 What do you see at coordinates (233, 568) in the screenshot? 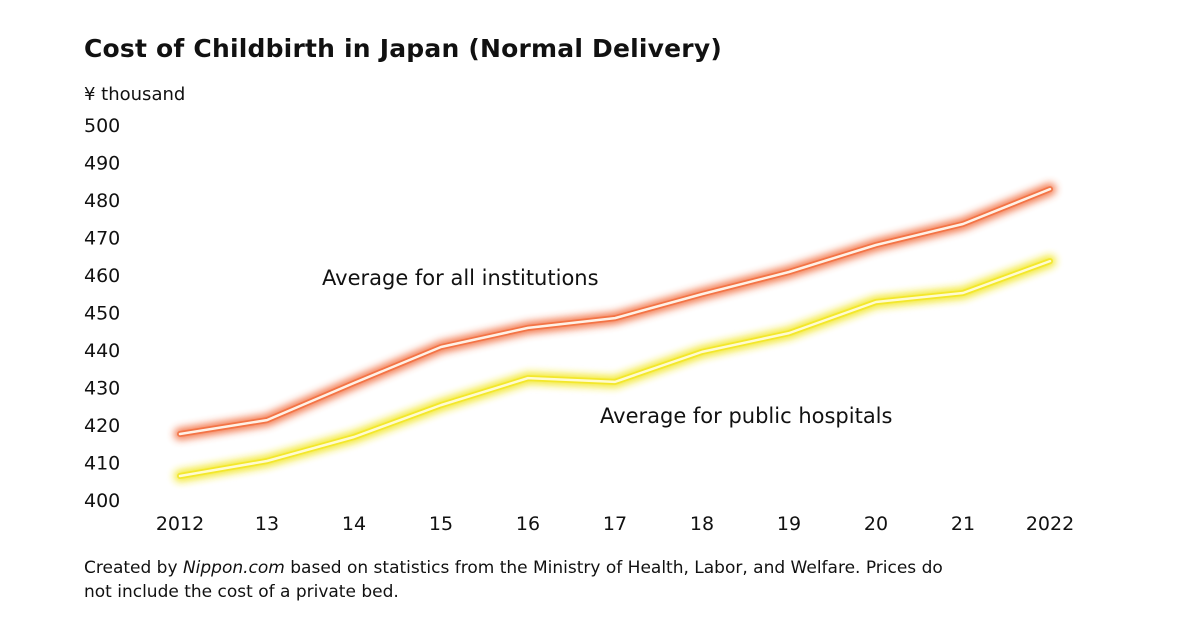
I see `note-source: Nippon.com` at bounding box center [233, 568].